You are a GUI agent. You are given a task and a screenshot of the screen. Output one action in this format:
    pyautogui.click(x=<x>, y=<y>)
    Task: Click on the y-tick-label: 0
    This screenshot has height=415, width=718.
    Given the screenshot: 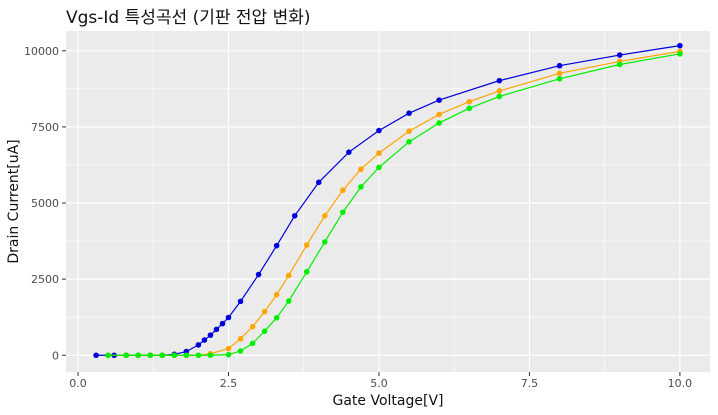 What is the action you would take?
    pyautogui.click(x=55, y=355)
    